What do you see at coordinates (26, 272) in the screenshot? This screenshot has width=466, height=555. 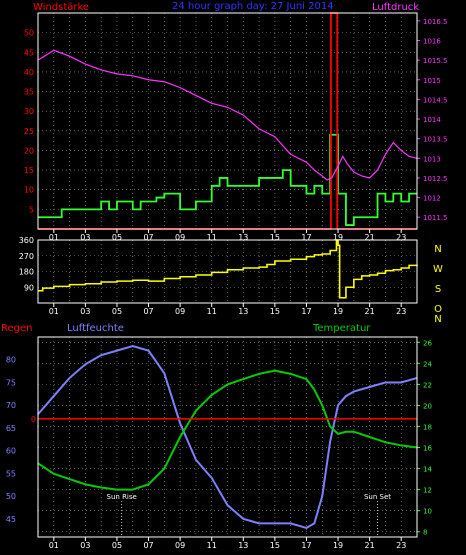 I see `direction-tick-label: 180` at bounding box center [26, 272].